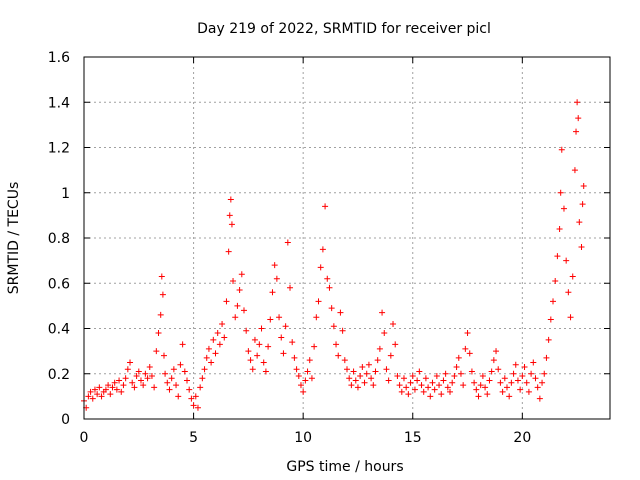  Describe the element at coordinates (14, 238) in the screenshot. I see `y-axis-label: SRMTID / TECUs` at that location.